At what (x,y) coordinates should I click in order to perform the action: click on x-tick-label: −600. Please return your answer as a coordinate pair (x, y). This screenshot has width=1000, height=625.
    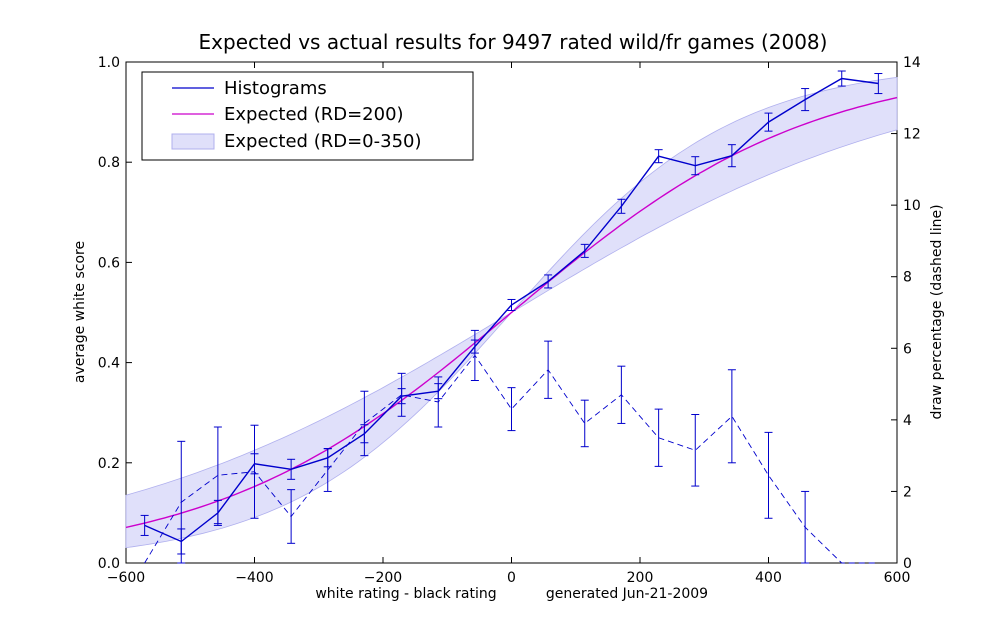
    Looking at the image, I should click on (126, 578).